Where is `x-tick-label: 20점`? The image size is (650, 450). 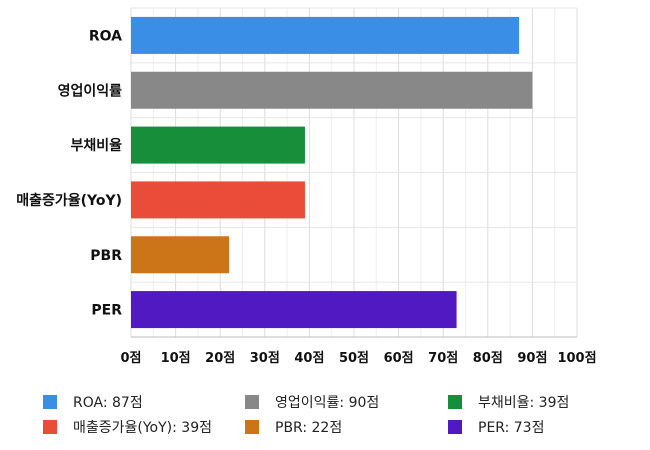
x-tick-label: 20점 is located at coordinates (220, 358).